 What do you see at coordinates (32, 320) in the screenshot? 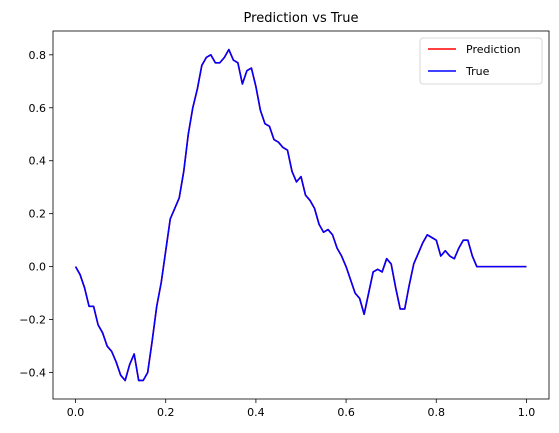
I see `y-tick-label: −0.2` at bounding box center [32, 320].